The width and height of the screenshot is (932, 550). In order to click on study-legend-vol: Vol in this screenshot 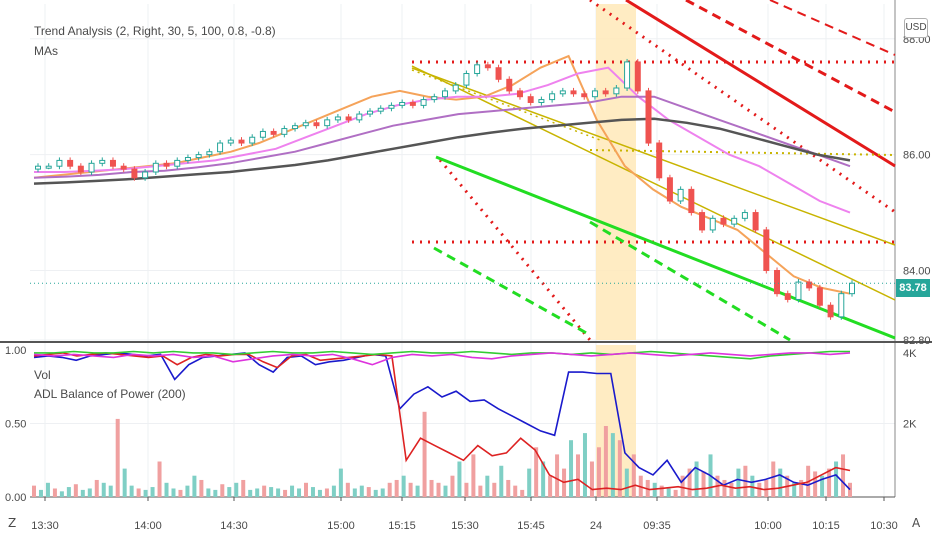, I will do `click(42, 375)`.